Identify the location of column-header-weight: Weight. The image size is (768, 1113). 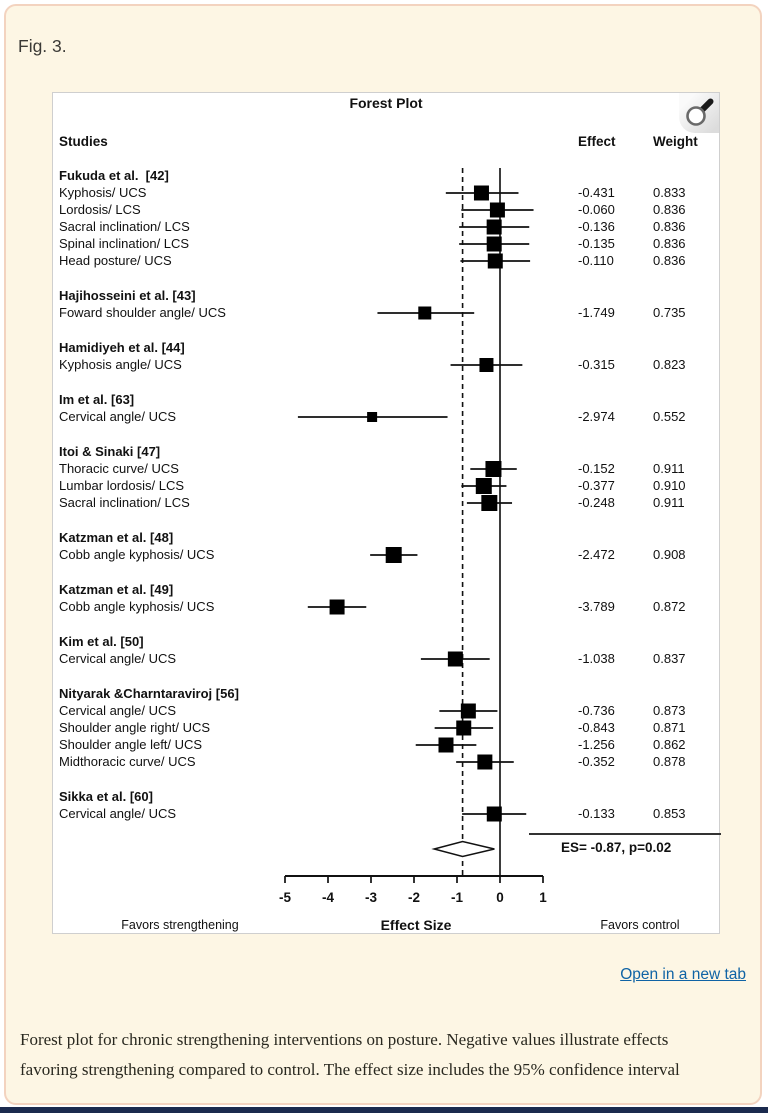
(675, 141).